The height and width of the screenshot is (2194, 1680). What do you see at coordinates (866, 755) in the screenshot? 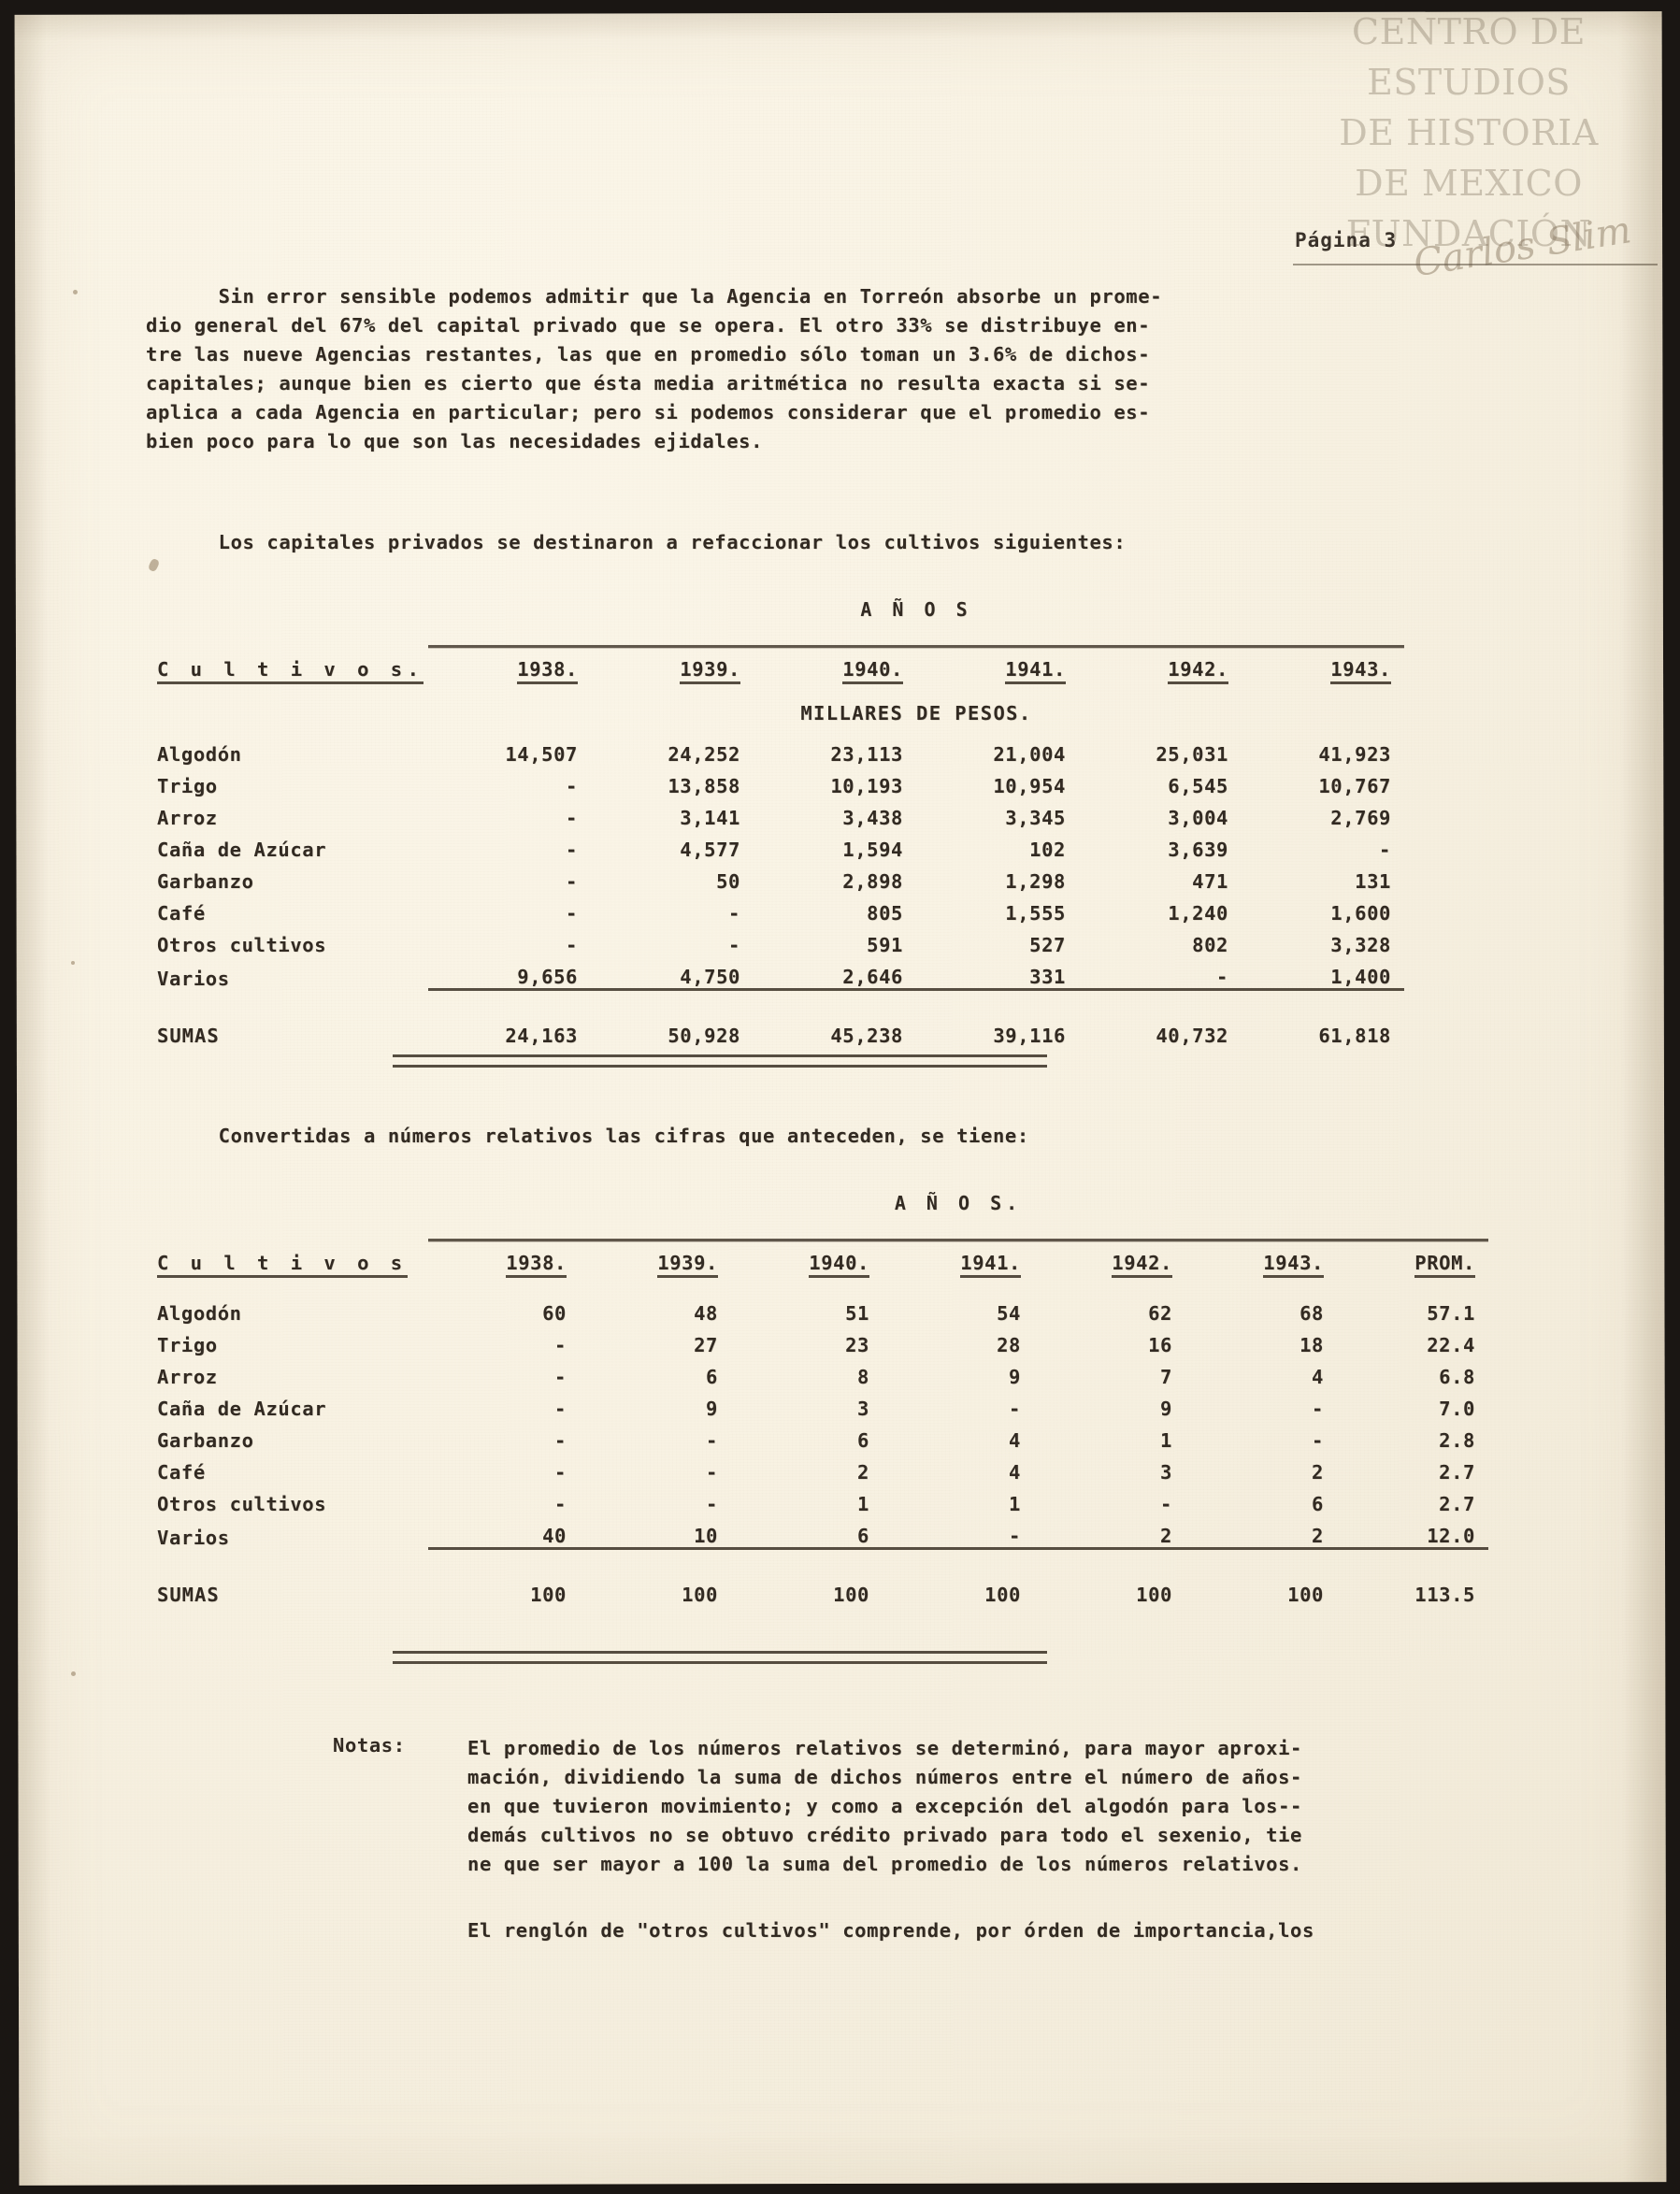
I see `table1-cell: 23,113` at bounding box center [866, 755].